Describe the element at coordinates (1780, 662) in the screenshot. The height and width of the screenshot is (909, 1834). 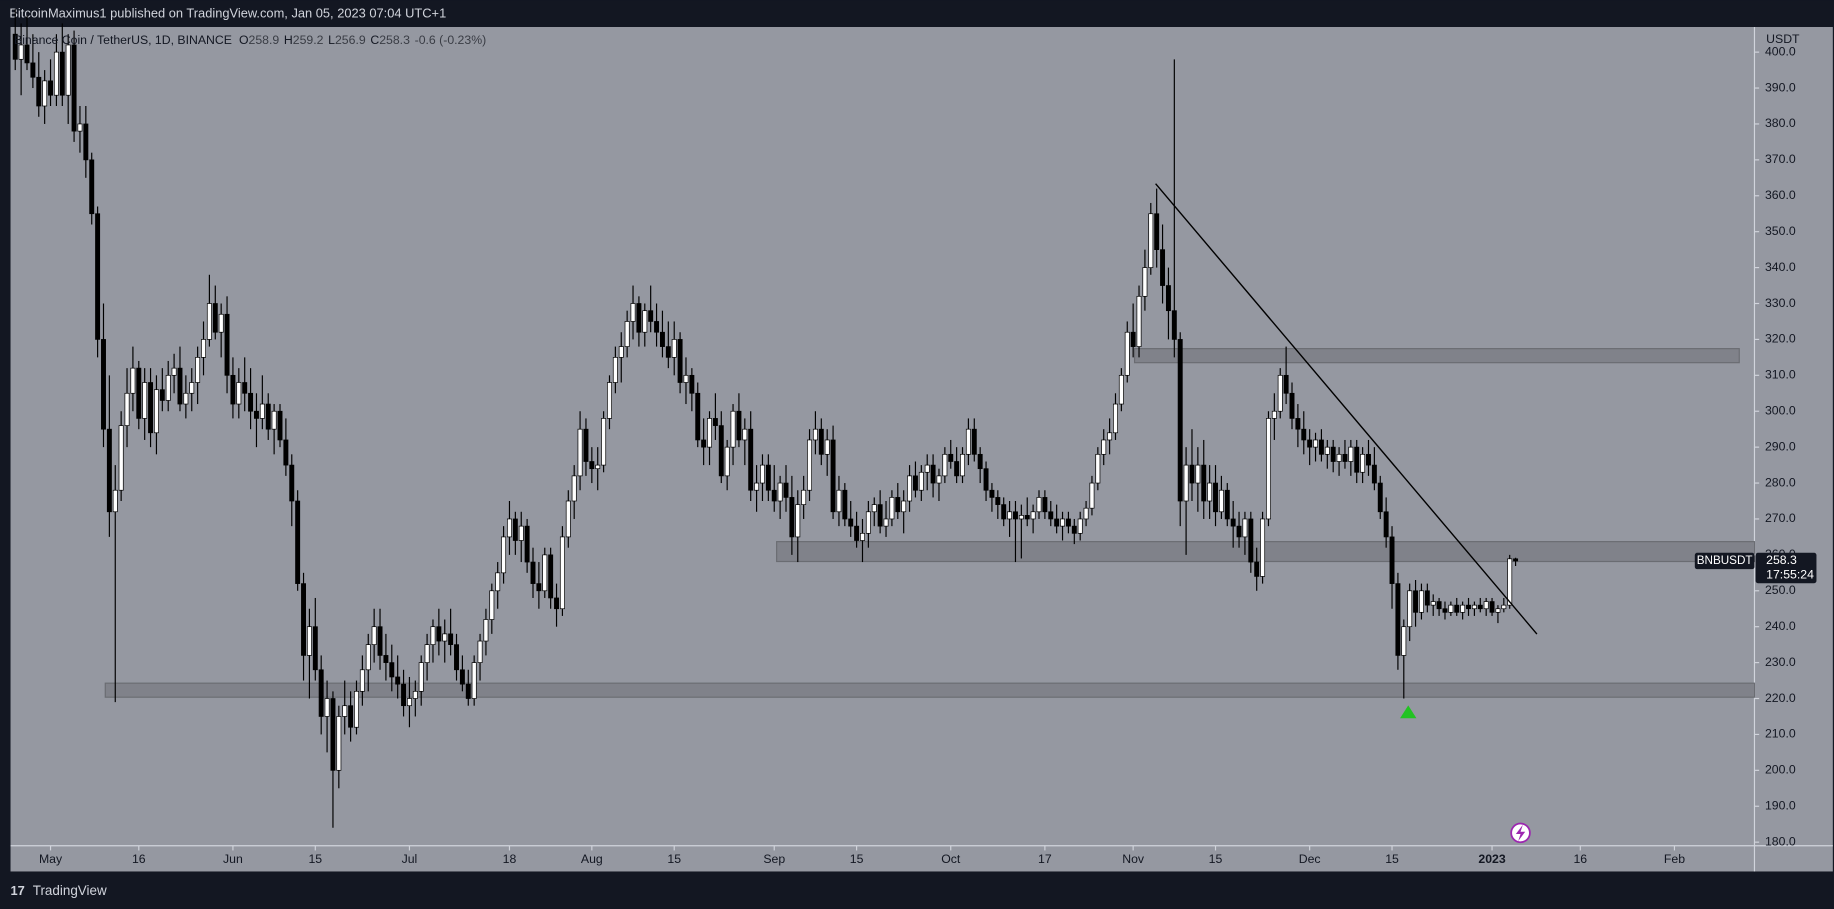
I see `y-tick-label: 230.0` at that location.